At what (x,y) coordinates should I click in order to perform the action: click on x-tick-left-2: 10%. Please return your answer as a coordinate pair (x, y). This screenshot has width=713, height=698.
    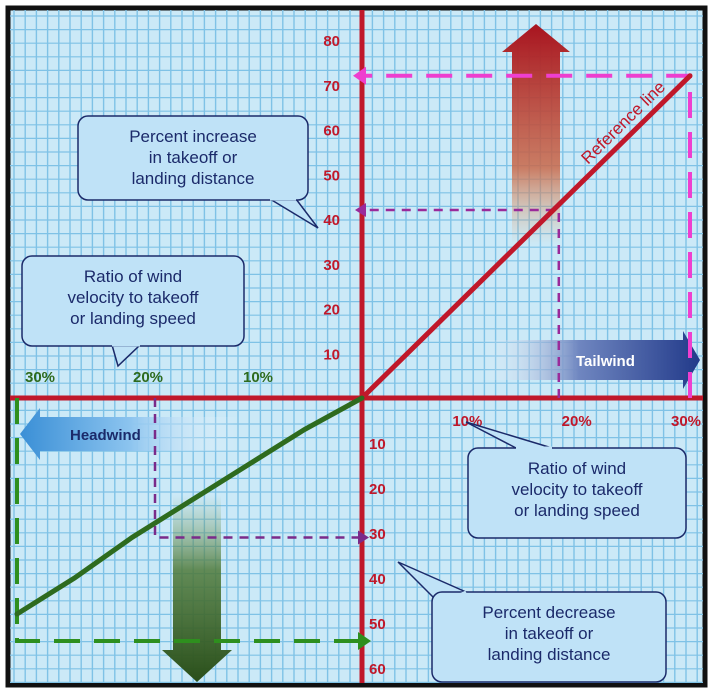
    Looking at the image, I should click on (258, 377).